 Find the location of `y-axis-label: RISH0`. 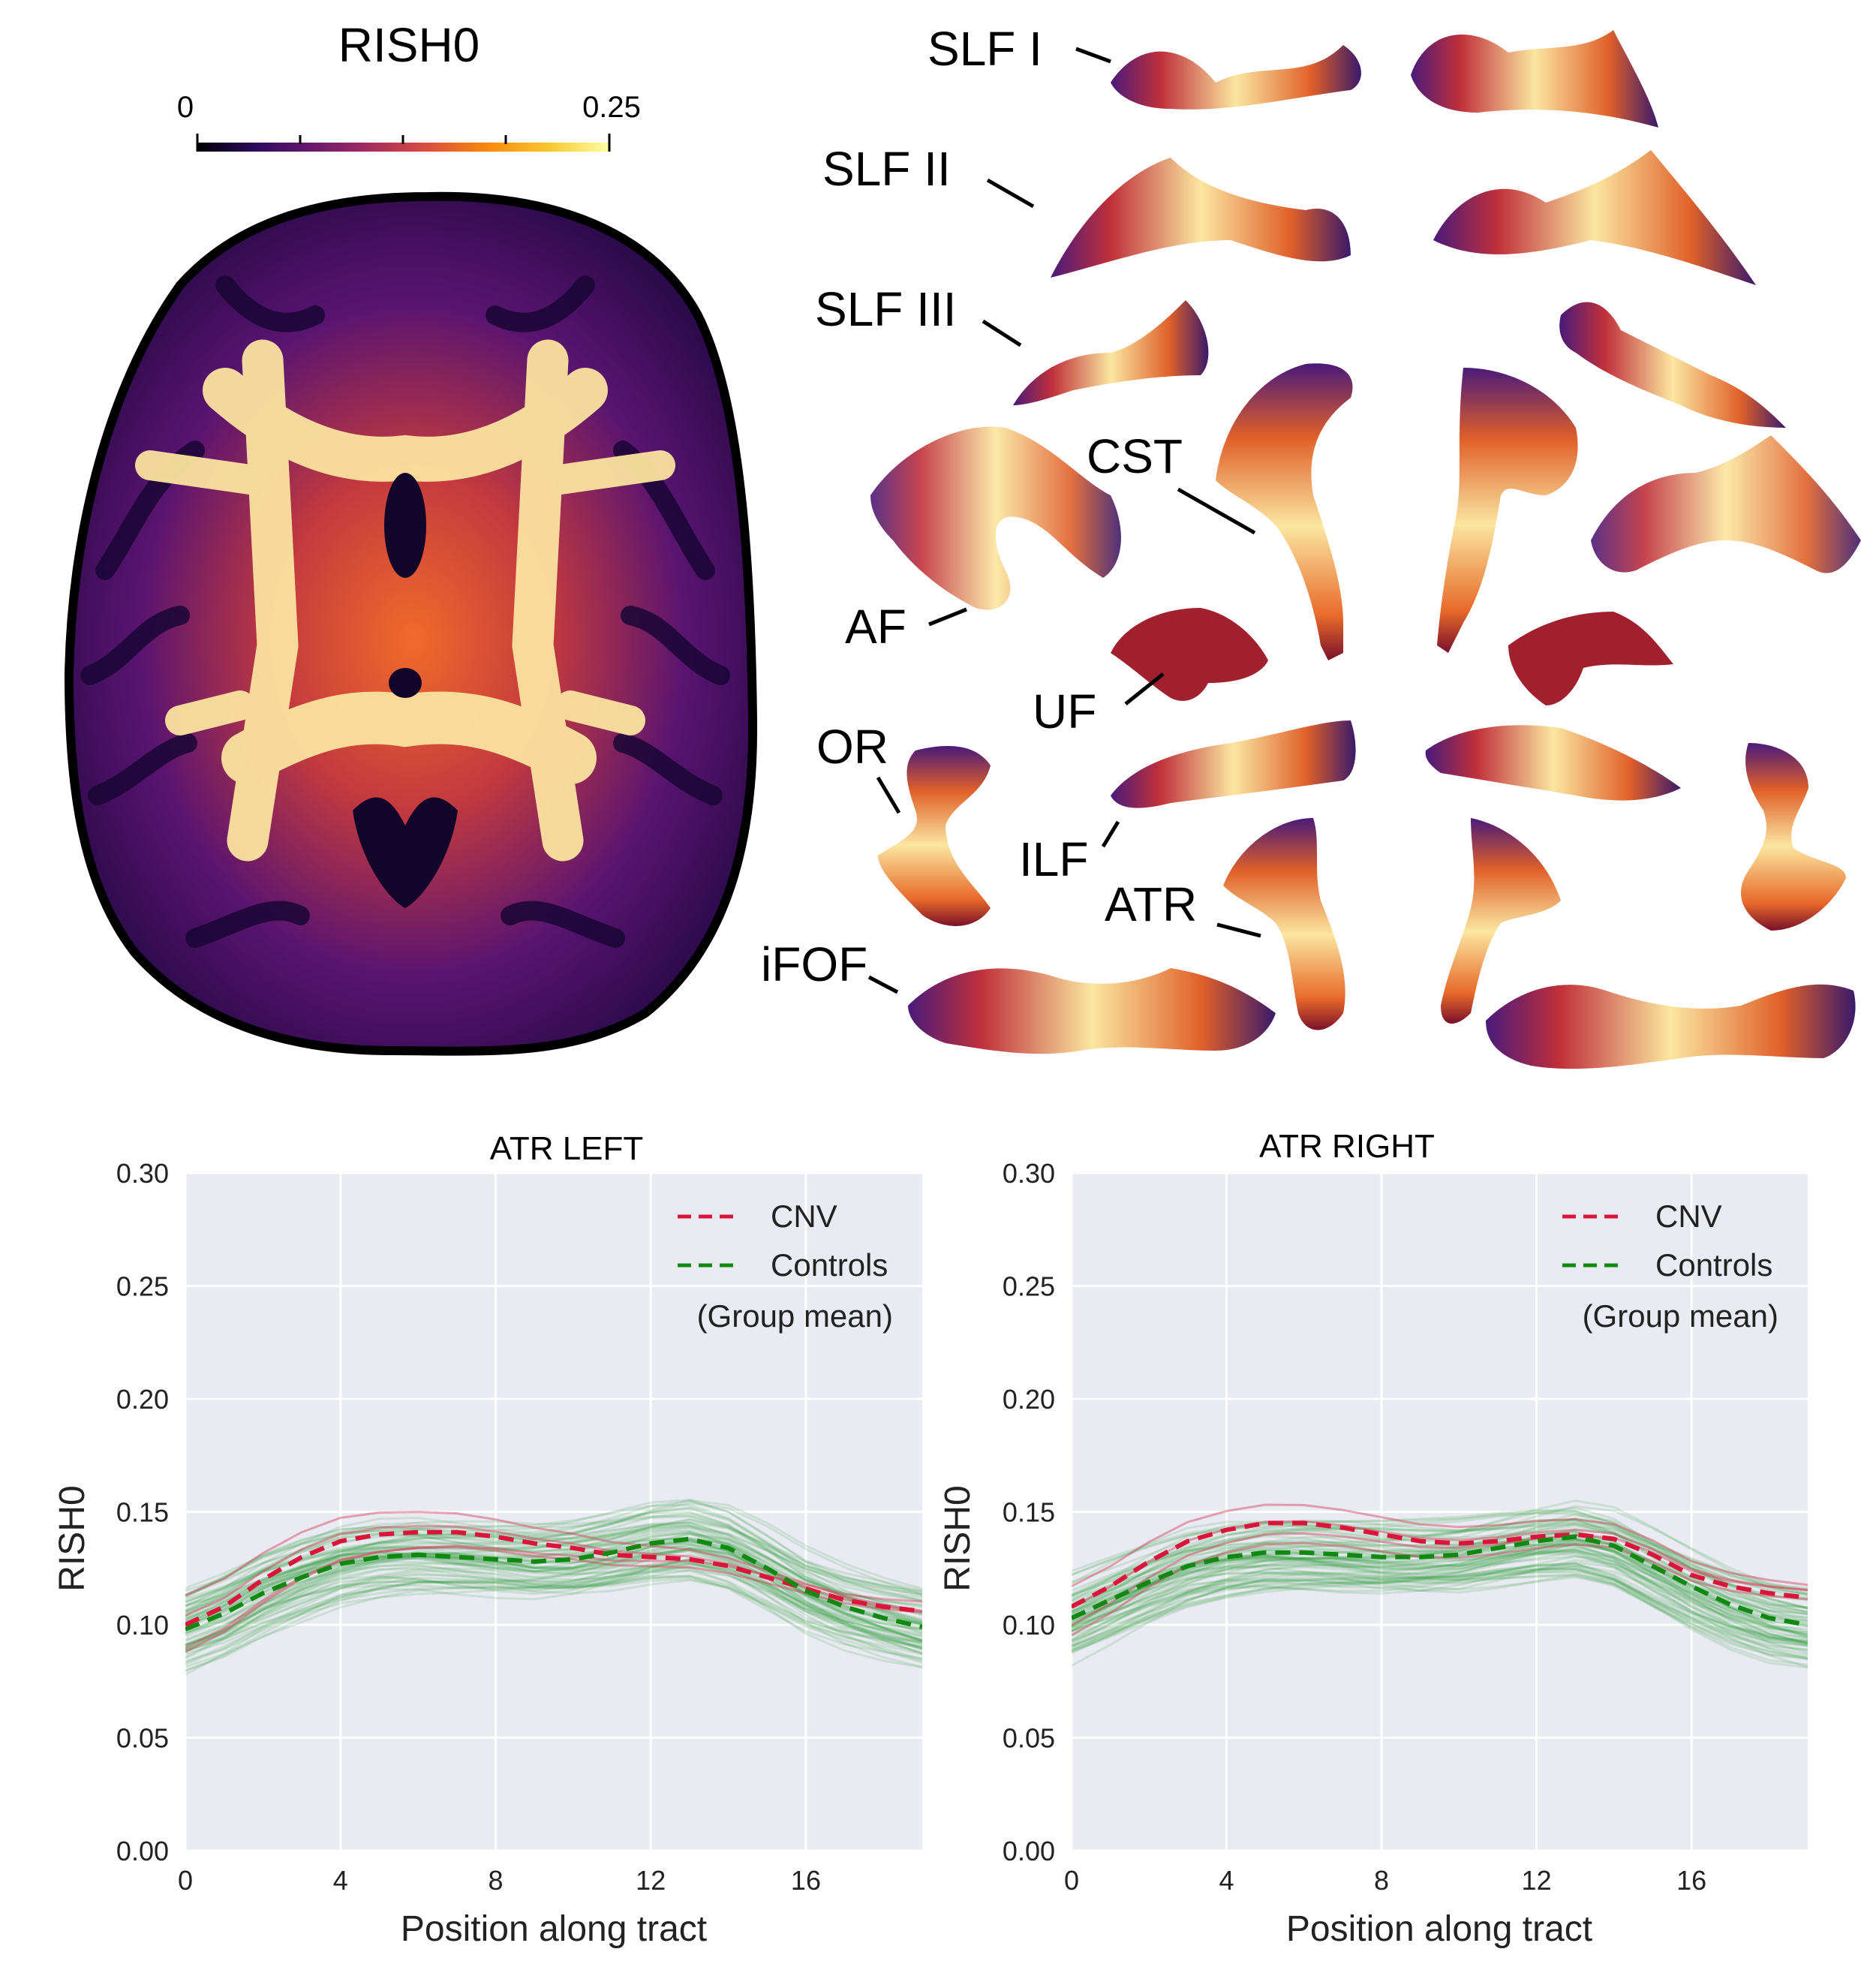

y-axis-label: RISH0 is located at coordinates (72, 1538).